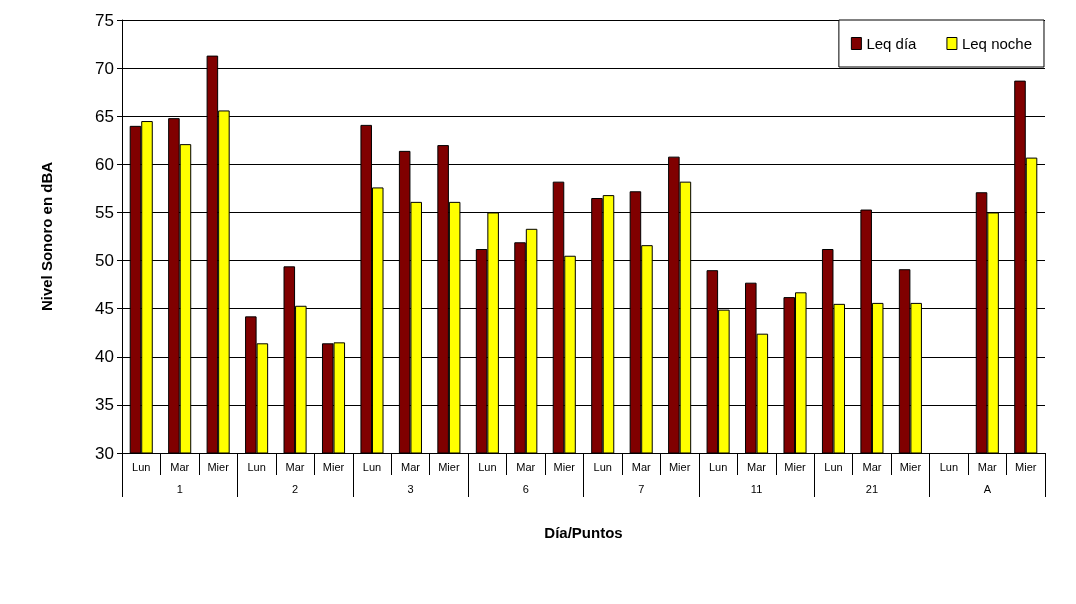 This screenshot has width=1076, height=604. Describe the element at coordinates (104, 357) in the screenshot. I see `y-tick-label: 40` at that location.